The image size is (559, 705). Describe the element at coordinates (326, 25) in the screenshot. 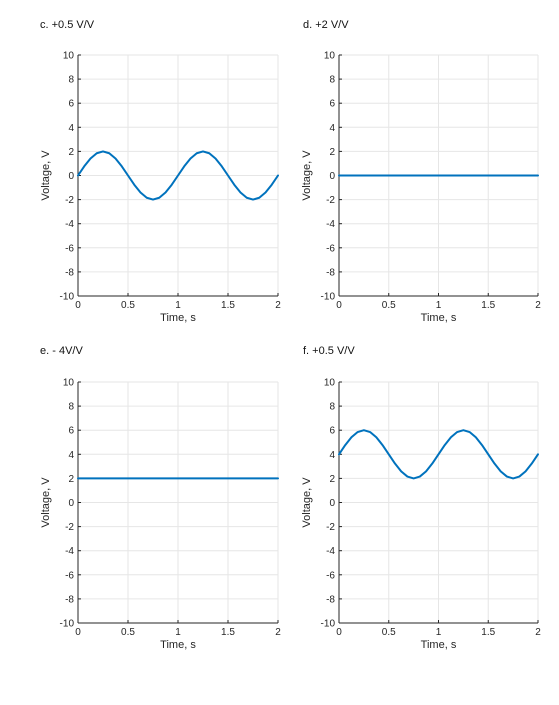

I see `chart-title: d. +2 V/V` at that location.